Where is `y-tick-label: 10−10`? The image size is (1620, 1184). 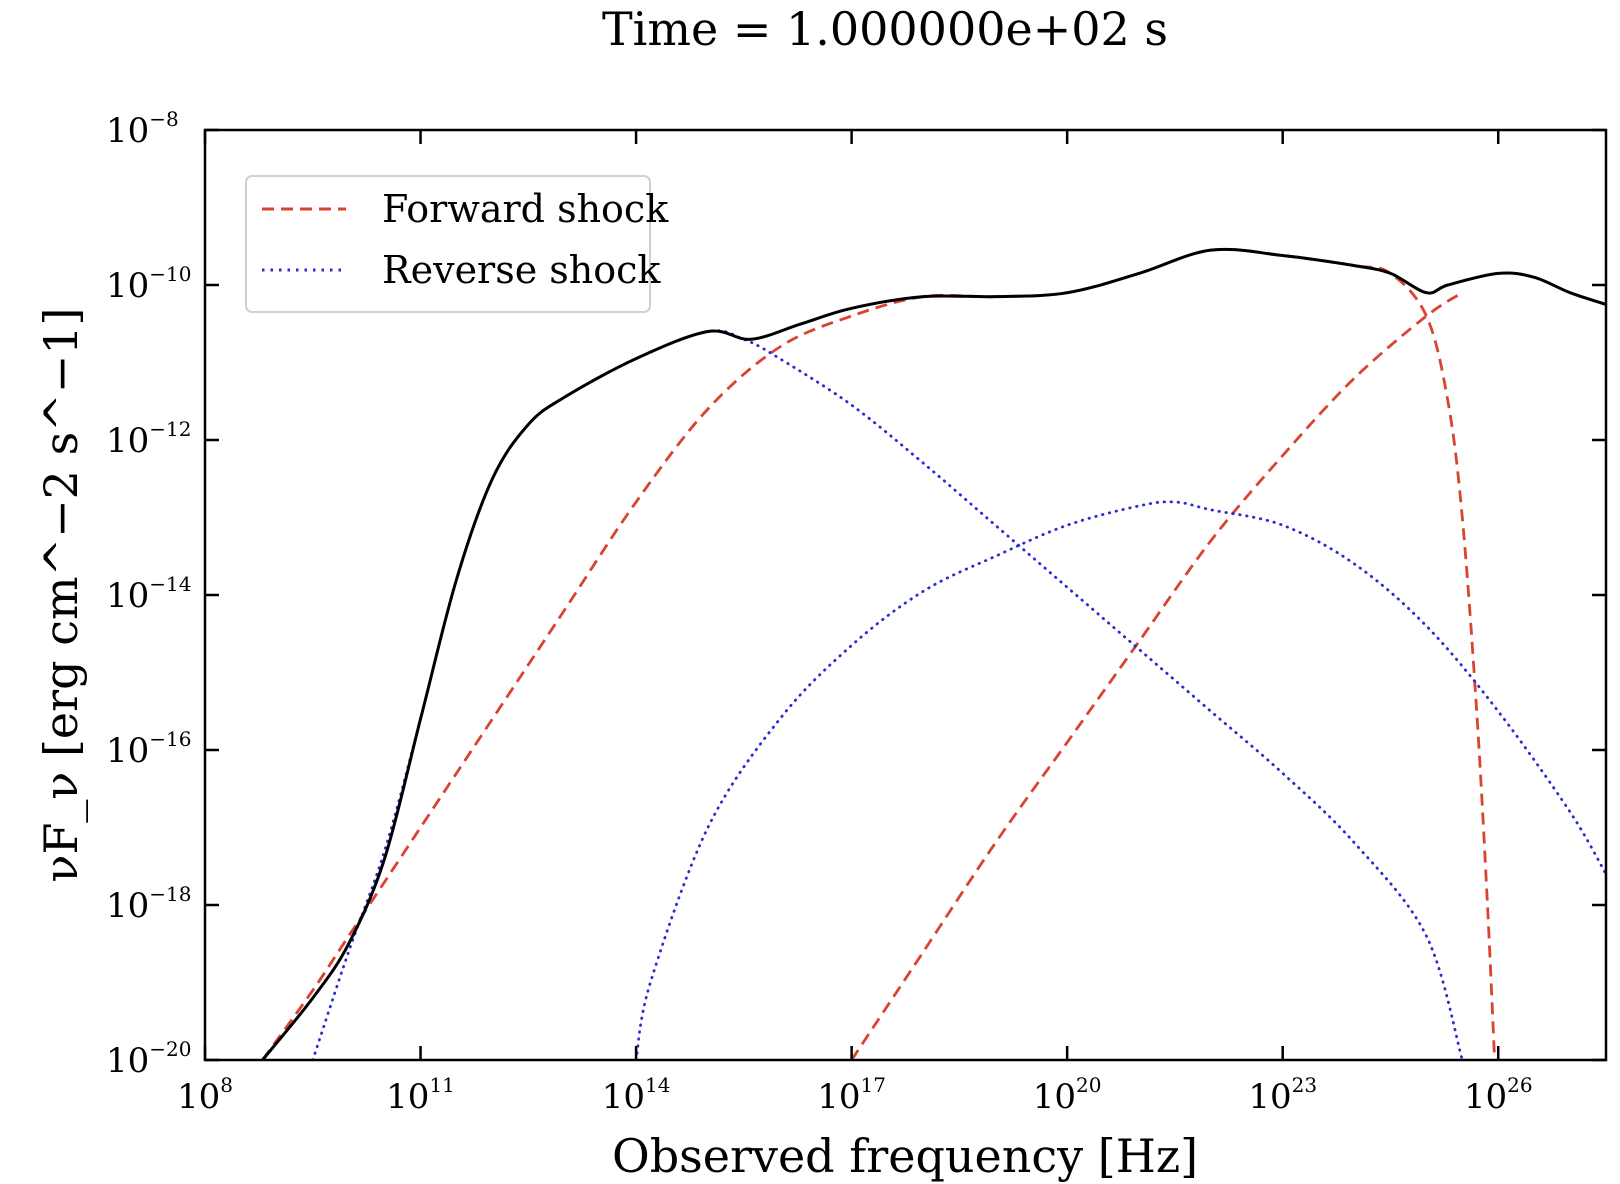
y-tick-label: 10−10 is located at coordinates (148, 284).